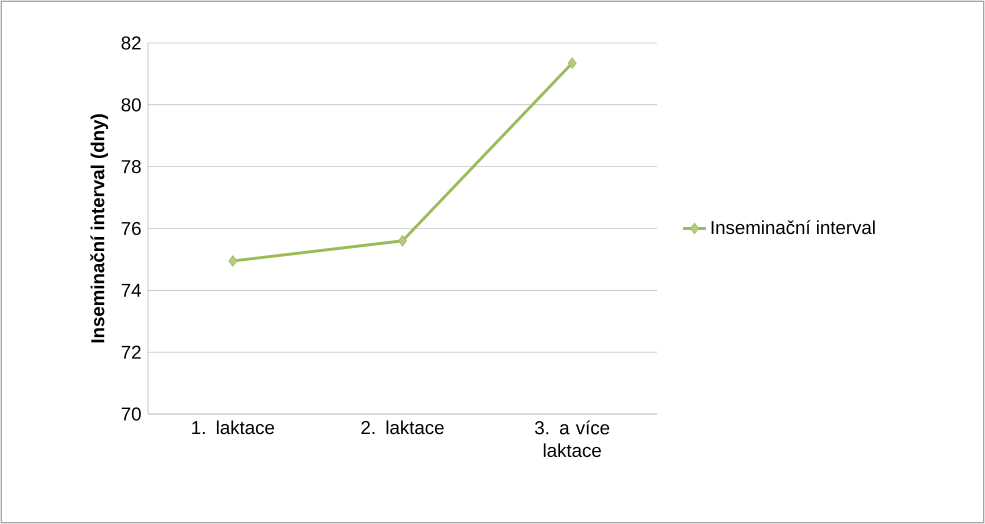  I want to click on y-tick-label: 76, so click(131, 229).